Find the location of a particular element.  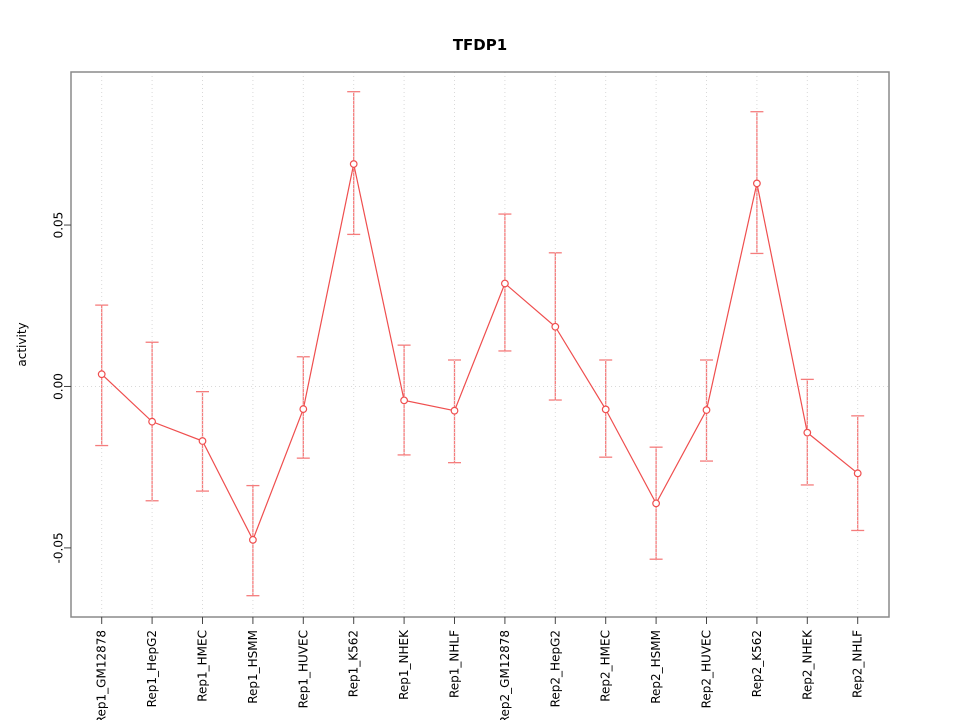

y-tick-label: -0.05 is located at coordinates (59, 547).